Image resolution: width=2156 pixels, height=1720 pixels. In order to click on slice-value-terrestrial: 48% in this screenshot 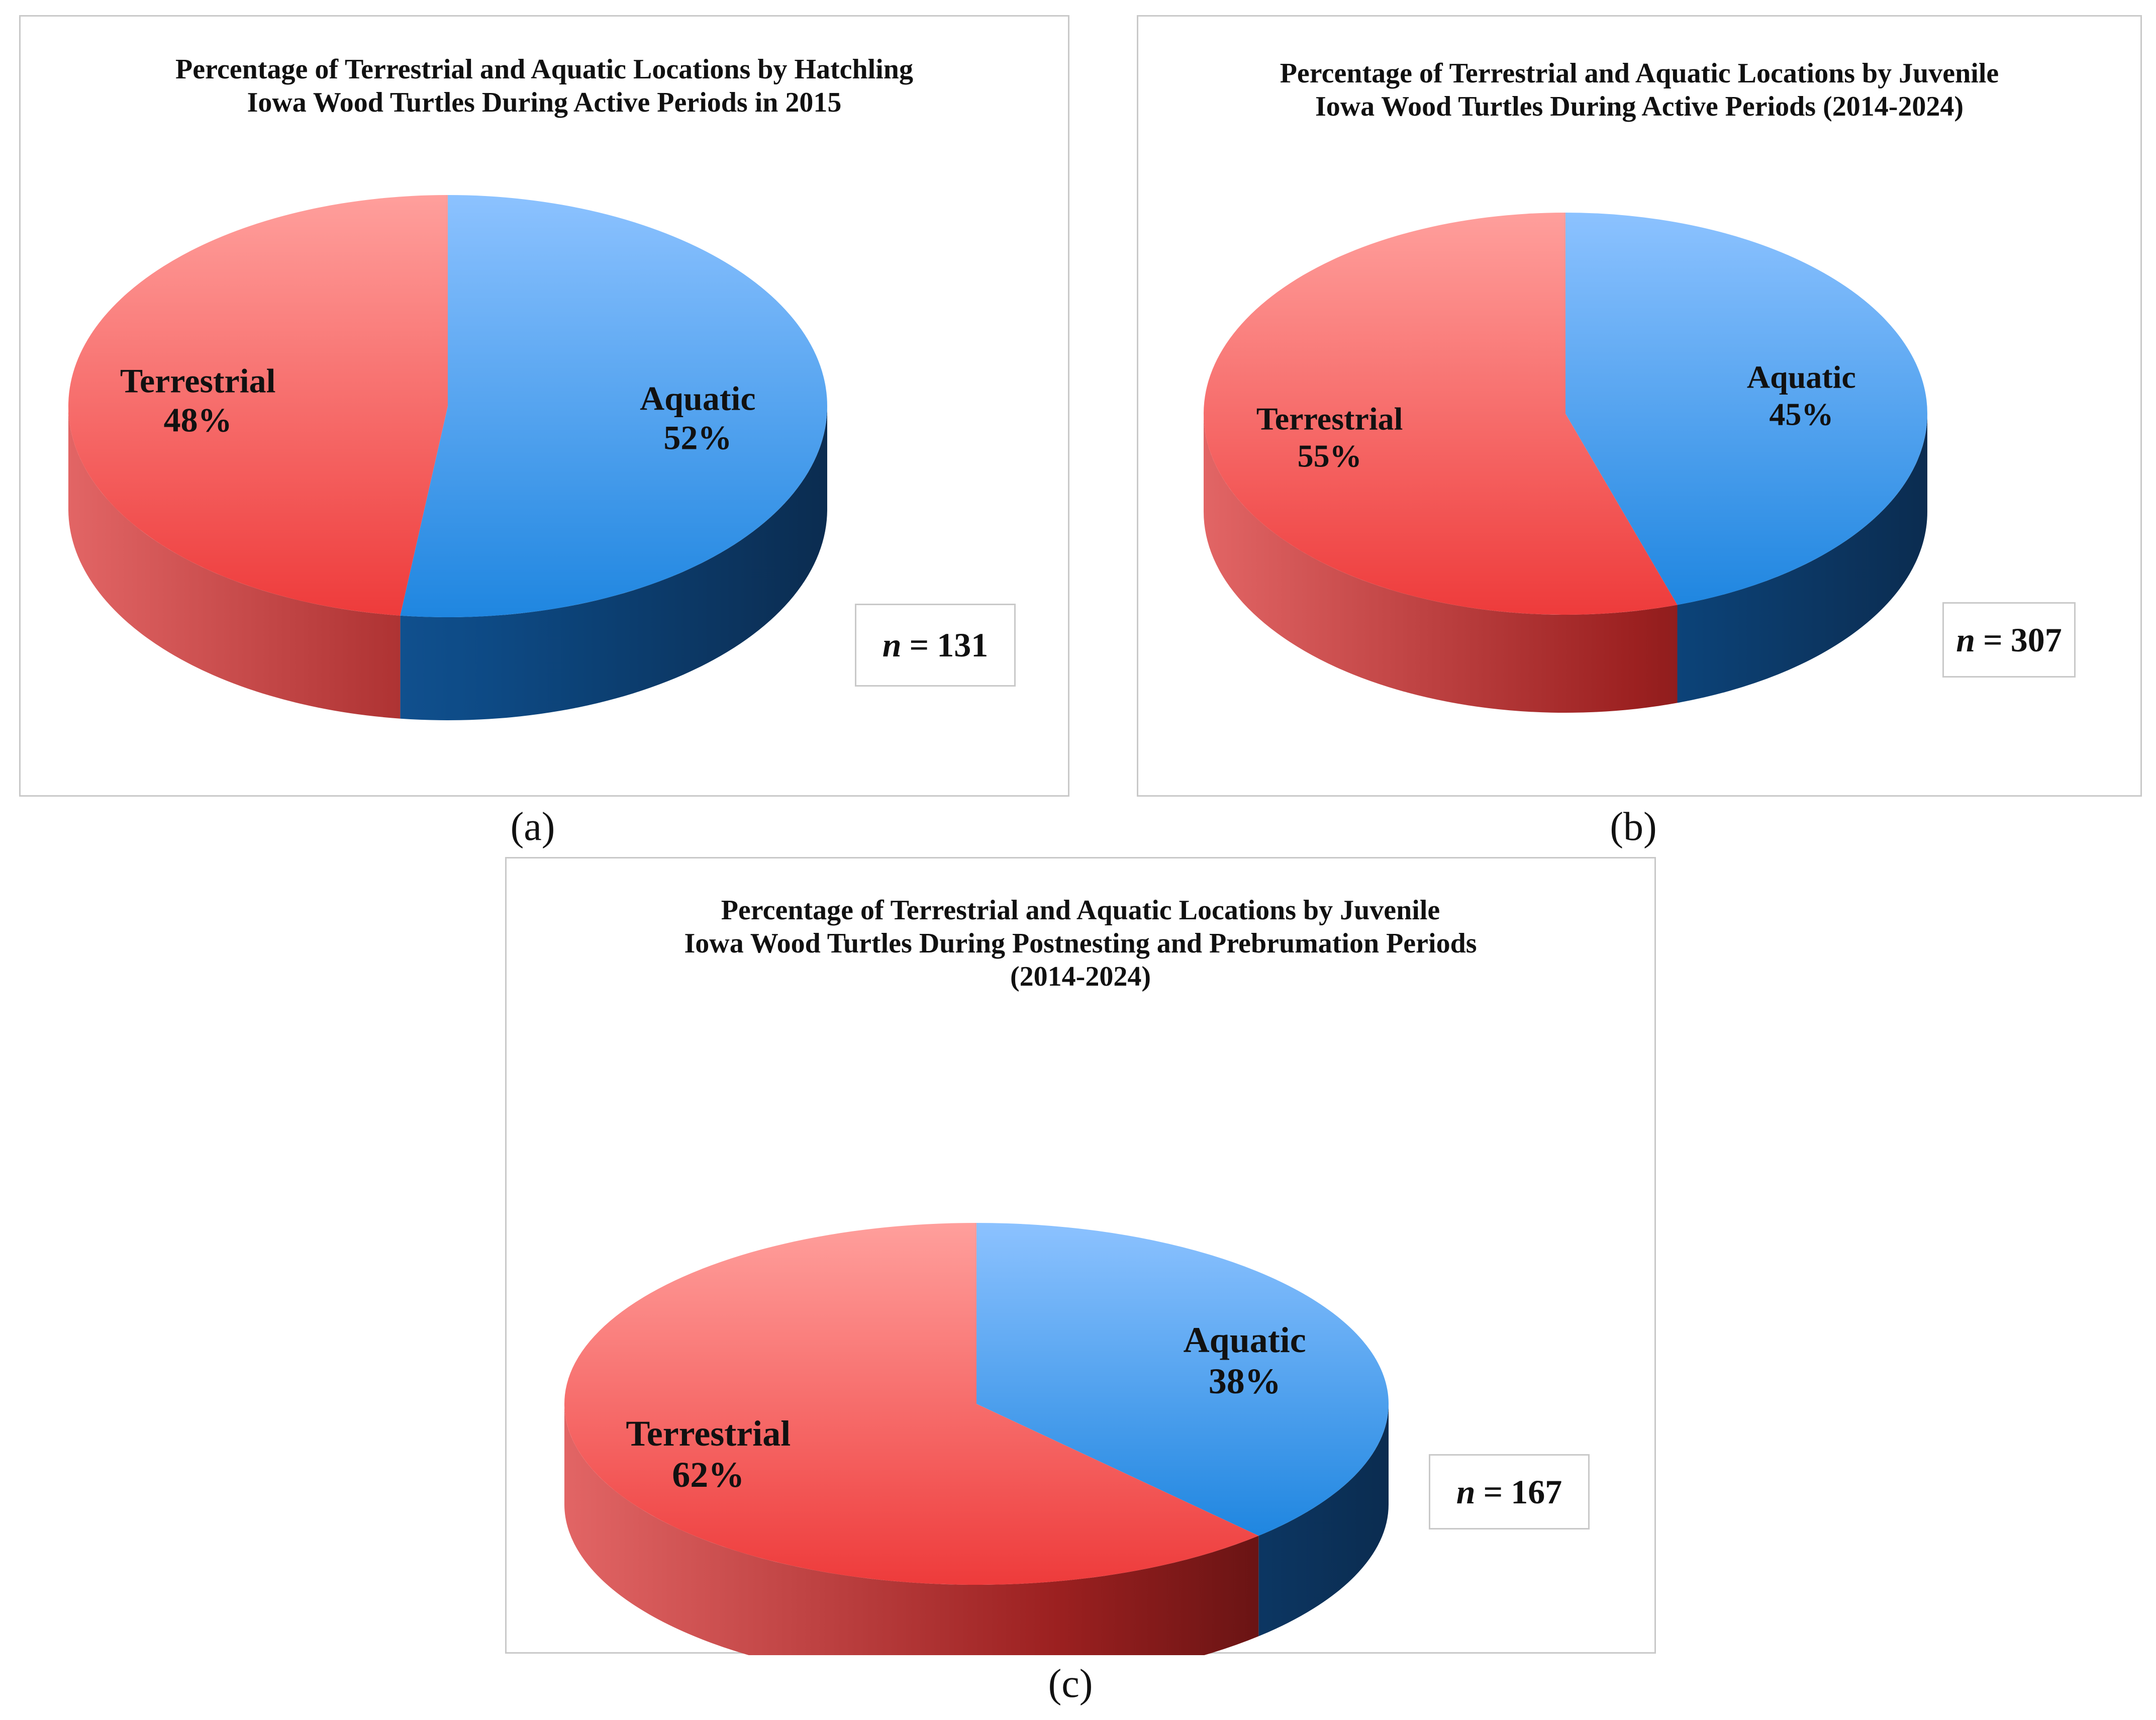, I will do `click(198, 420)`.